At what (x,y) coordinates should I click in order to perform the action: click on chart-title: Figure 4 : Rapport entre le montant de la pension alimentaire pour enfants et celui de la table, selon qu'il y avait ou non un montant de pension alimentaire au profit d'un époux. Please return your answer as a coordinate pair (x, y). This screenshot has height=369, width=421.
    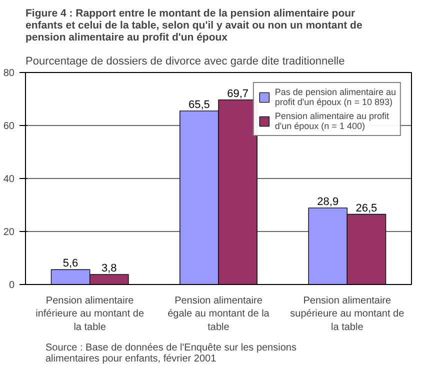
    Looking at the image, I should click on (194, 26).